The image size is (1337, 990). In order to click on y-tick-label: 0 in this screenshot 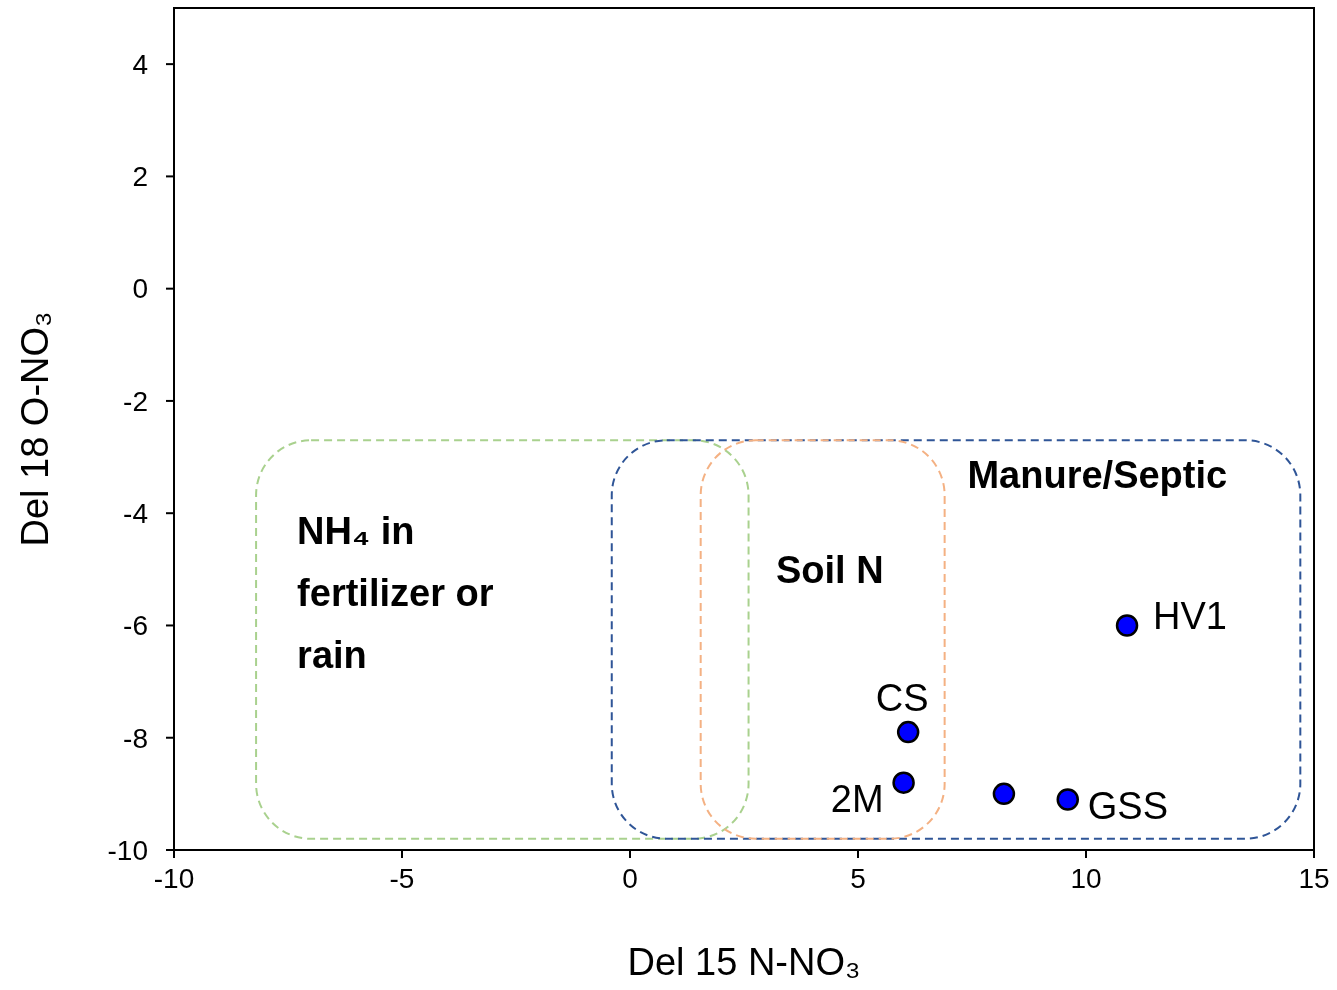, I will do `click(140, 289)`.